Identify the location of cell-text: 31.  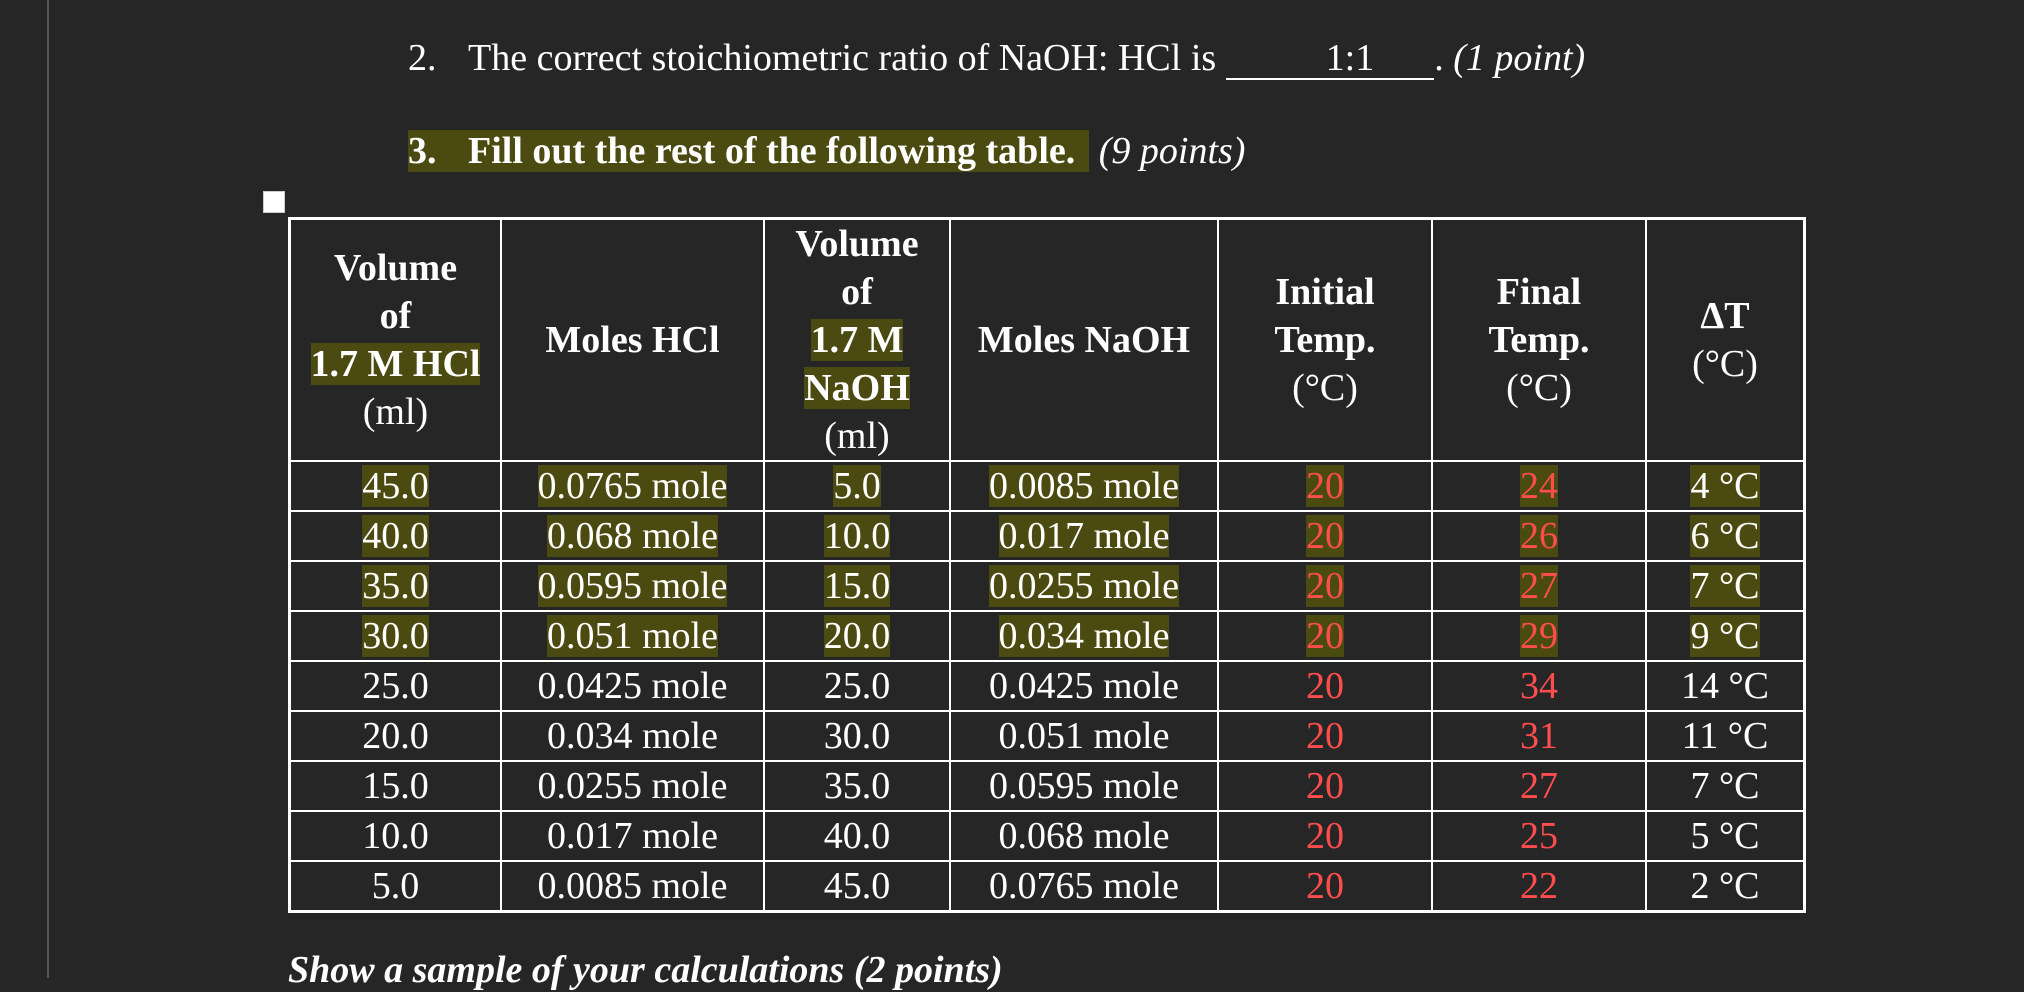
(1539, 736).